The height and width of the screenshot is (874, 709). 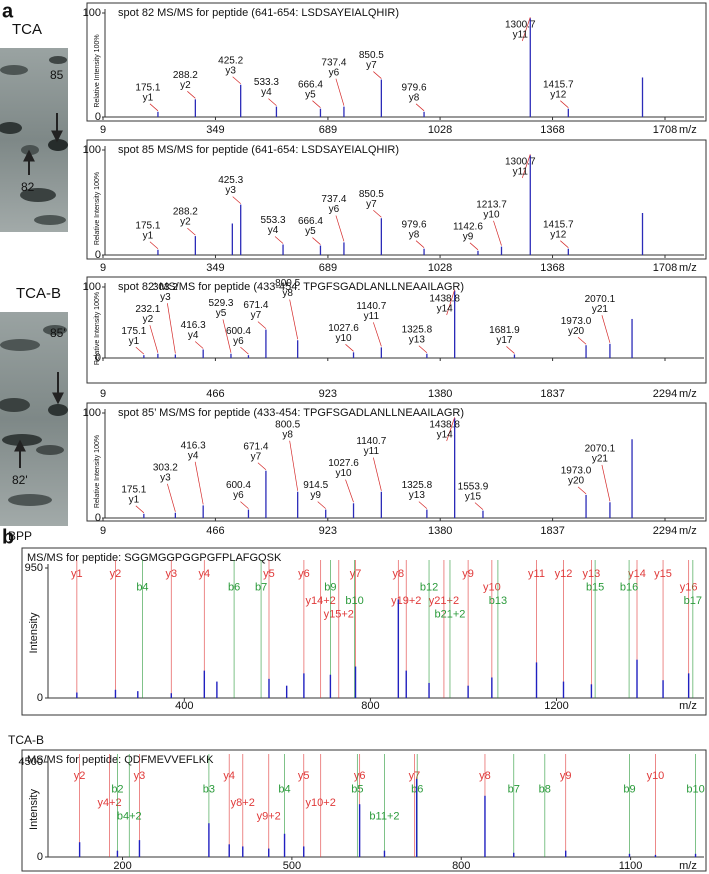 I want to click on ion-label: y19+2, so click(x=406, y=601).